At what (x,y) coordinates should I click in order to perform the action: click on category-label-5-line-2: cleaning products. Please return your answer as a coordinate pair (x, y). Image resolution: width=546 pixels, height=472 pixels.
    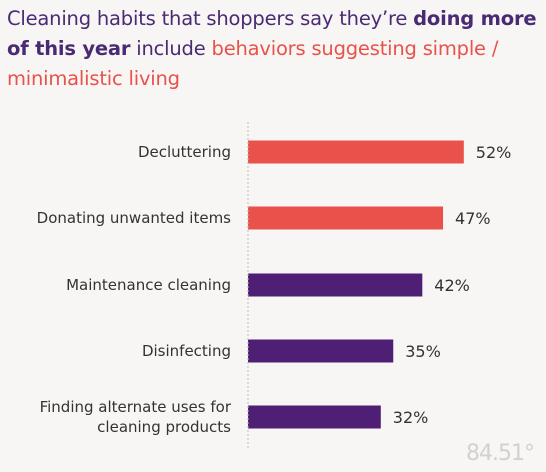
    Looking at the image, I should click on (164, 427).